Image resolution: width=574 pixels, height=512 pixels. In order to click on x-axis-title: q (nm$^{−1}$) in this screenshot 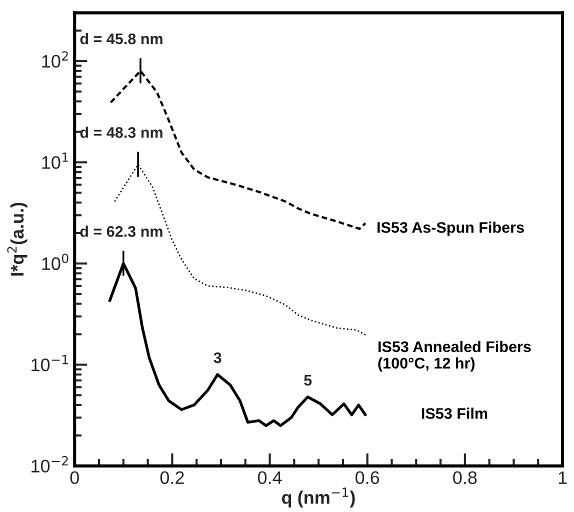, I will do `click(318, 498)`.